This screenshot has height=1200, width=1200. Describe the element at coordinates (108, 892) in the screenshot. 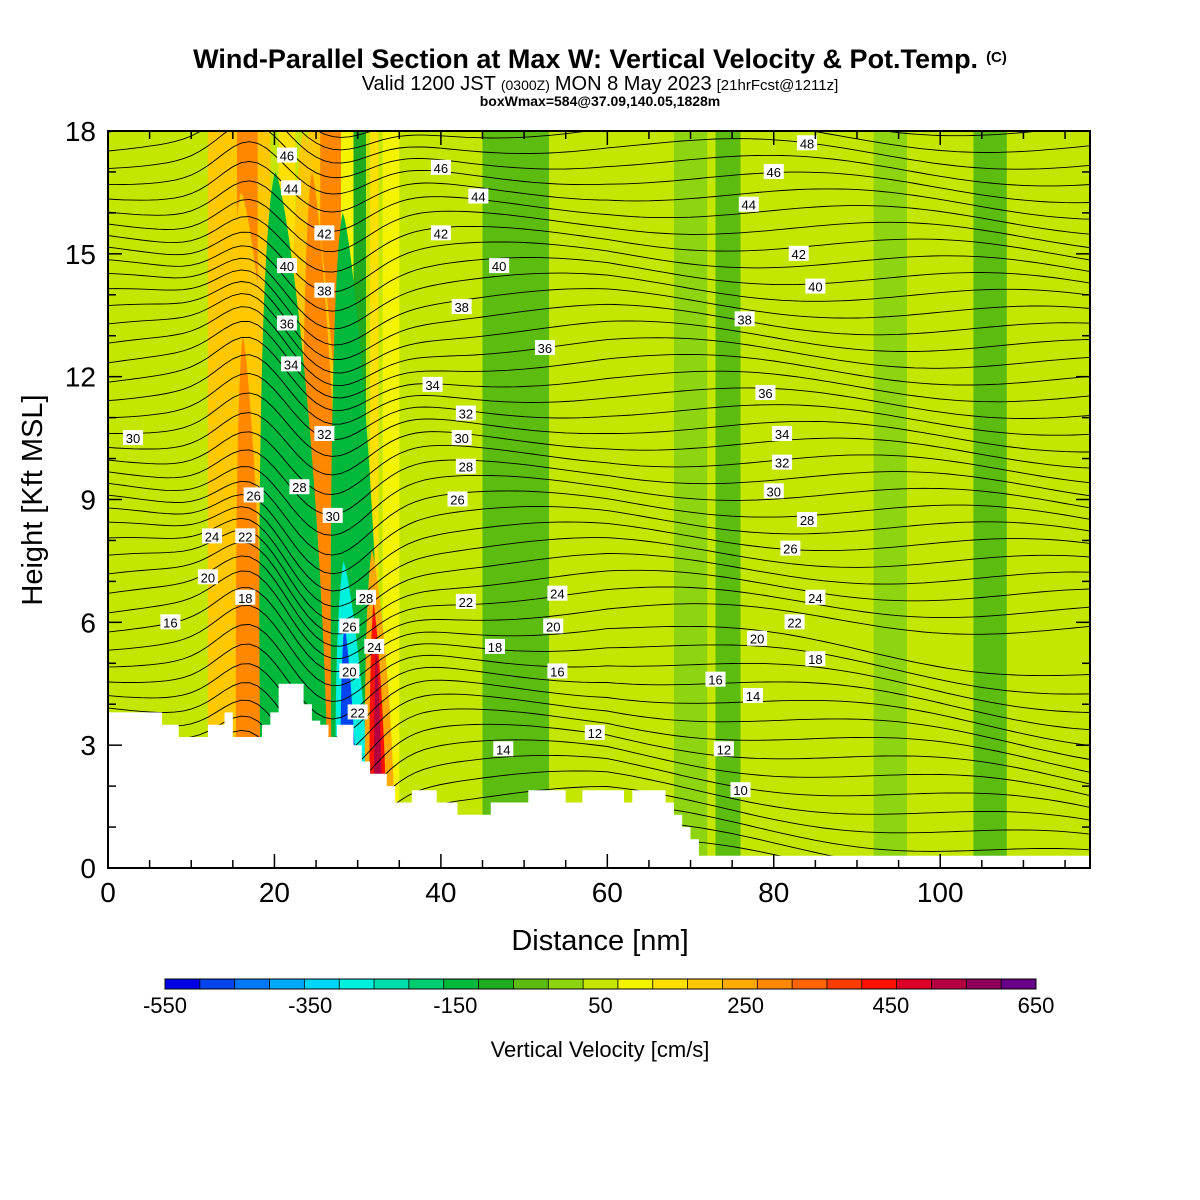

I see `x-tick-label: 0` at that location.